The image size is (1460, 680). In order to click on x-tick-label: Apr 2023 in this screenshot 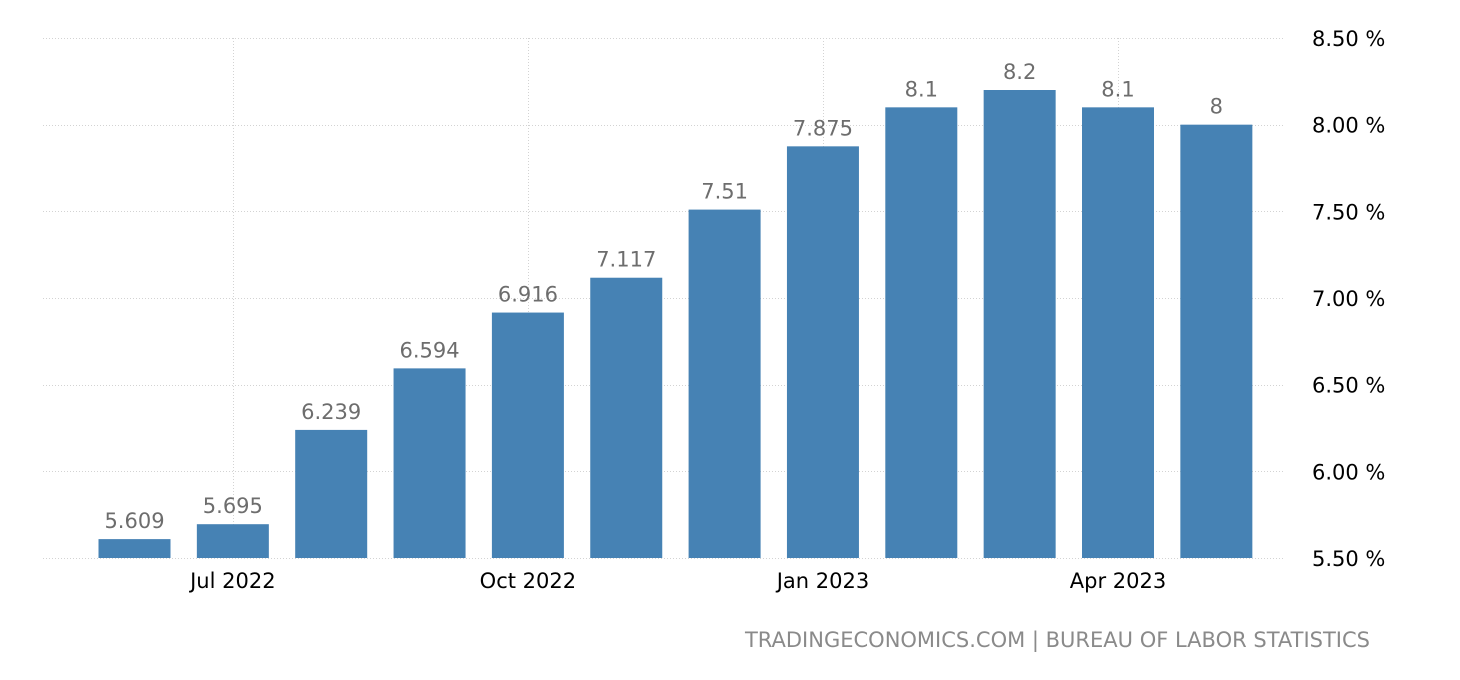, I will do `click(1118, 581)`.